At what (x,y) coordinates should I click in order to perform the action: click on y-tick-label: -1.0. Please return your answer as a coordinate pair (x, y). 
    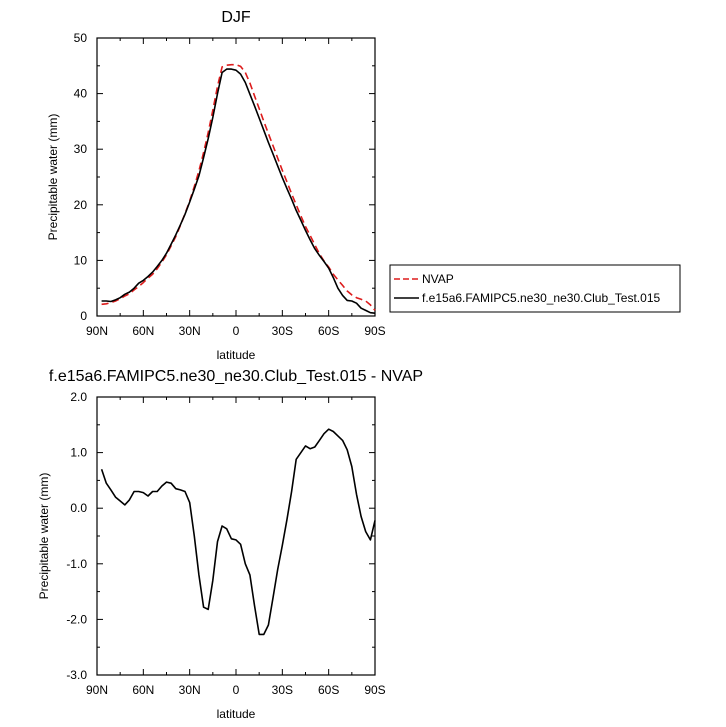
    Looking at the image, I should click on (76, 564).